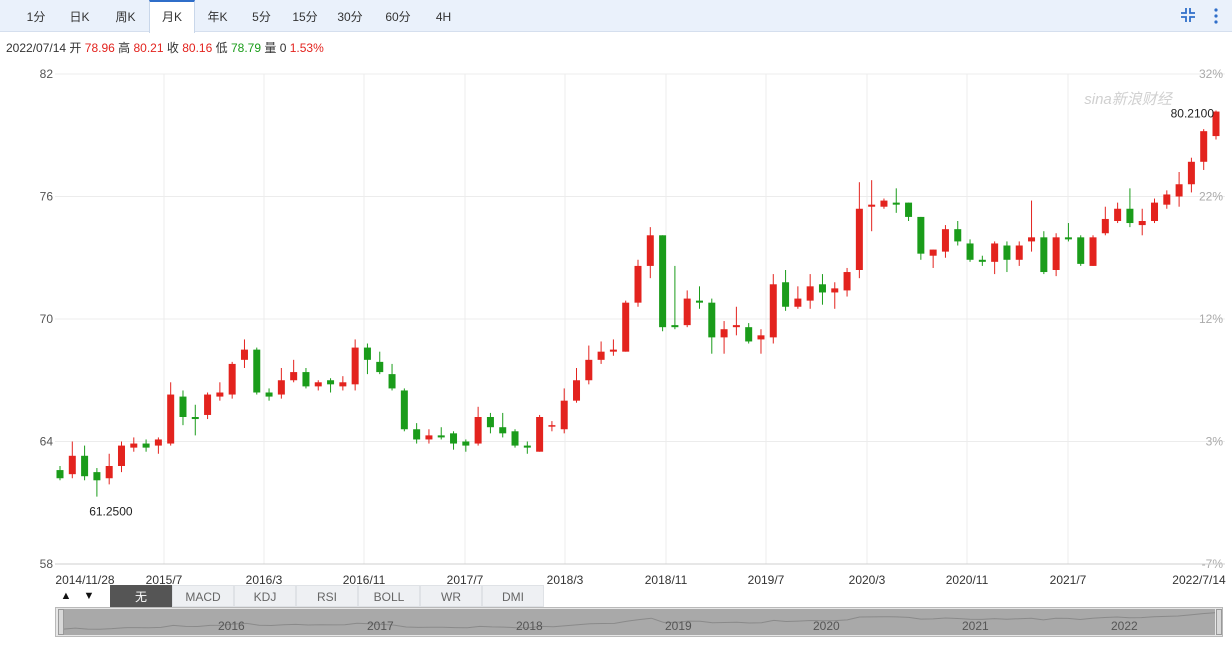 The width and height of the screenshot is (1232, 659). What do you see at coordinates (1199, 579) in the screenshot?
I see `x-tick-label: 2022/7/14` at bounding box center [1199, 579].